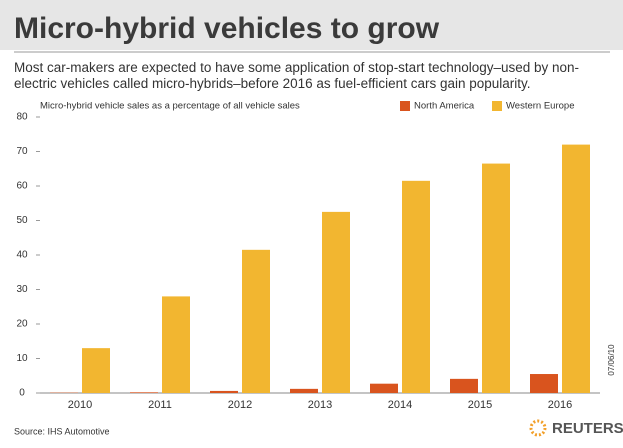  I want to click on y-tick-label: 10, so click(22, 358).